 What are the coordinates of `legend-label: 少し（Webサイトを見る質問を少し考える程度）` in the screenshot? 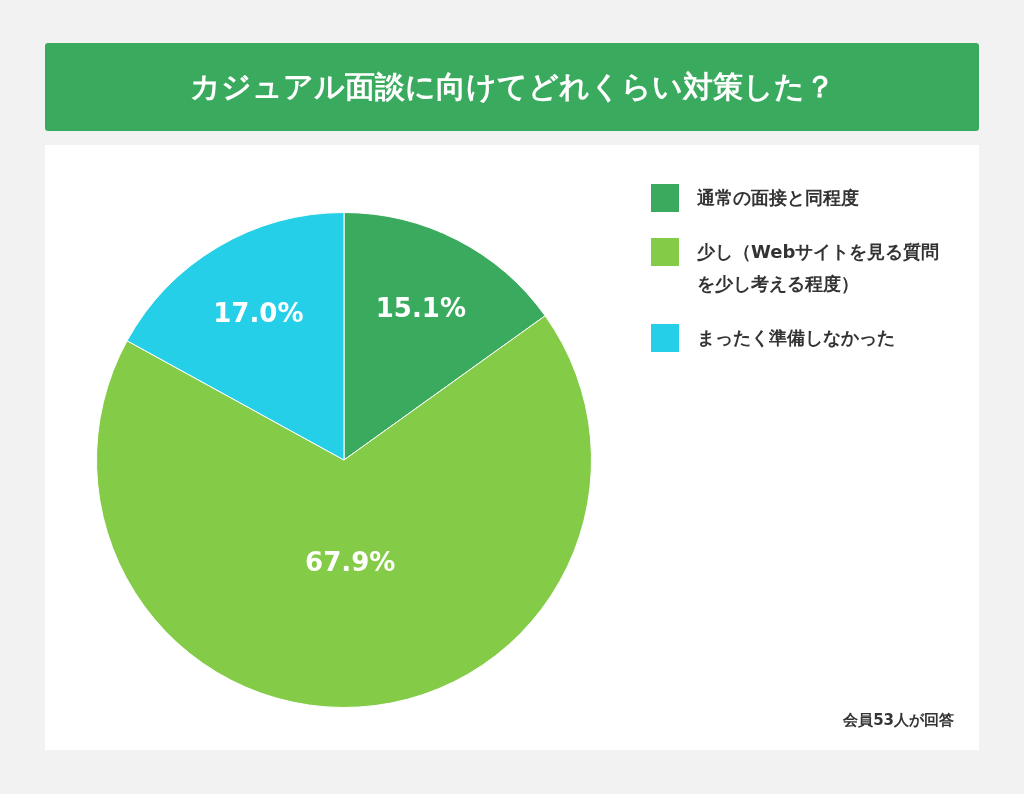 It's located at (819, 268).